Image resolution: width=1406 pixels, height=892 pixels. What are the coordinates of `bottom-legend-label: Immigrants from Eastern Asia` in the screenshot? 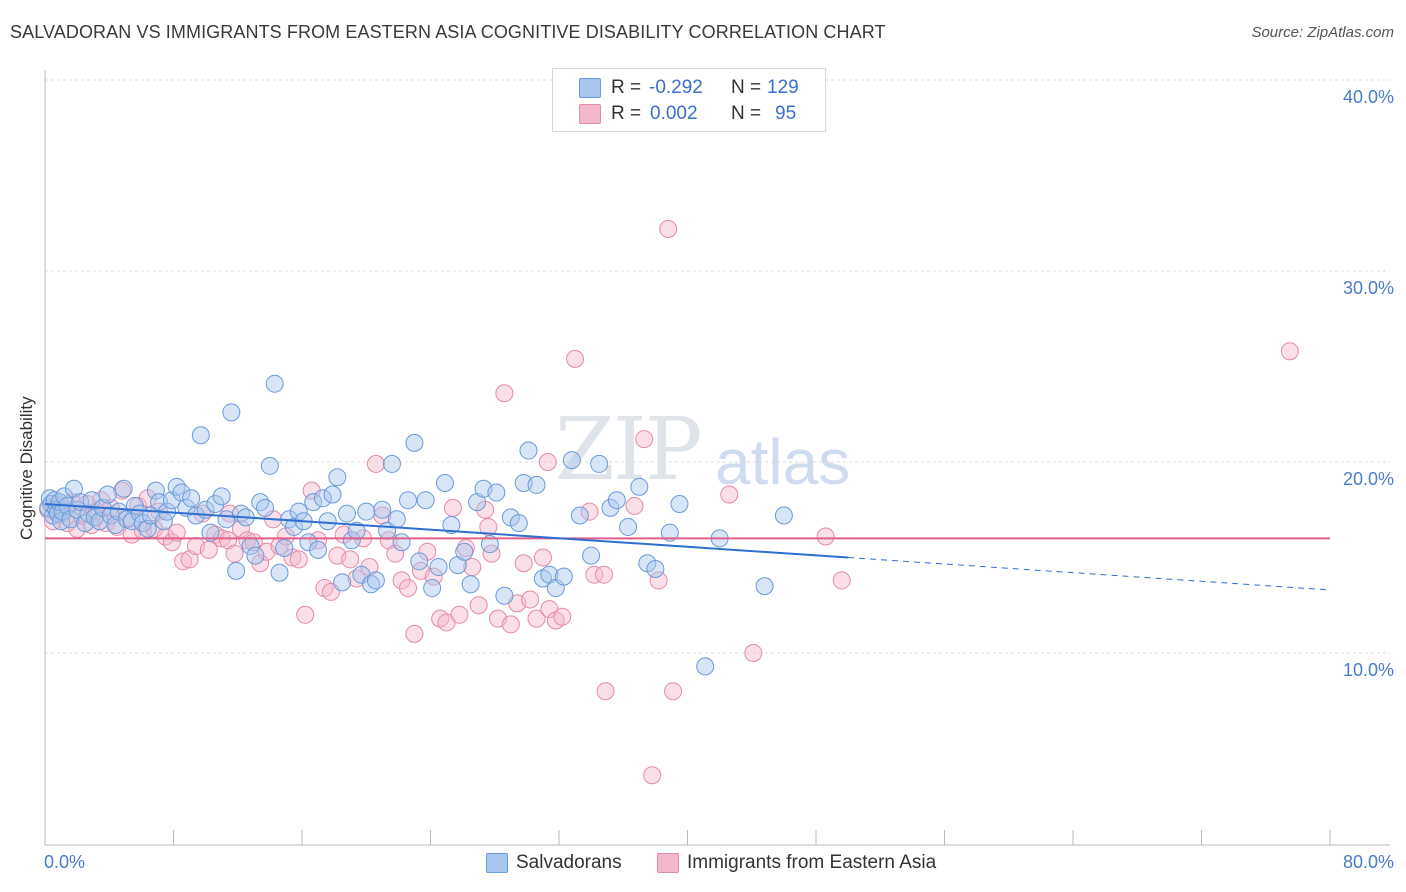 It's located at (812, 862).